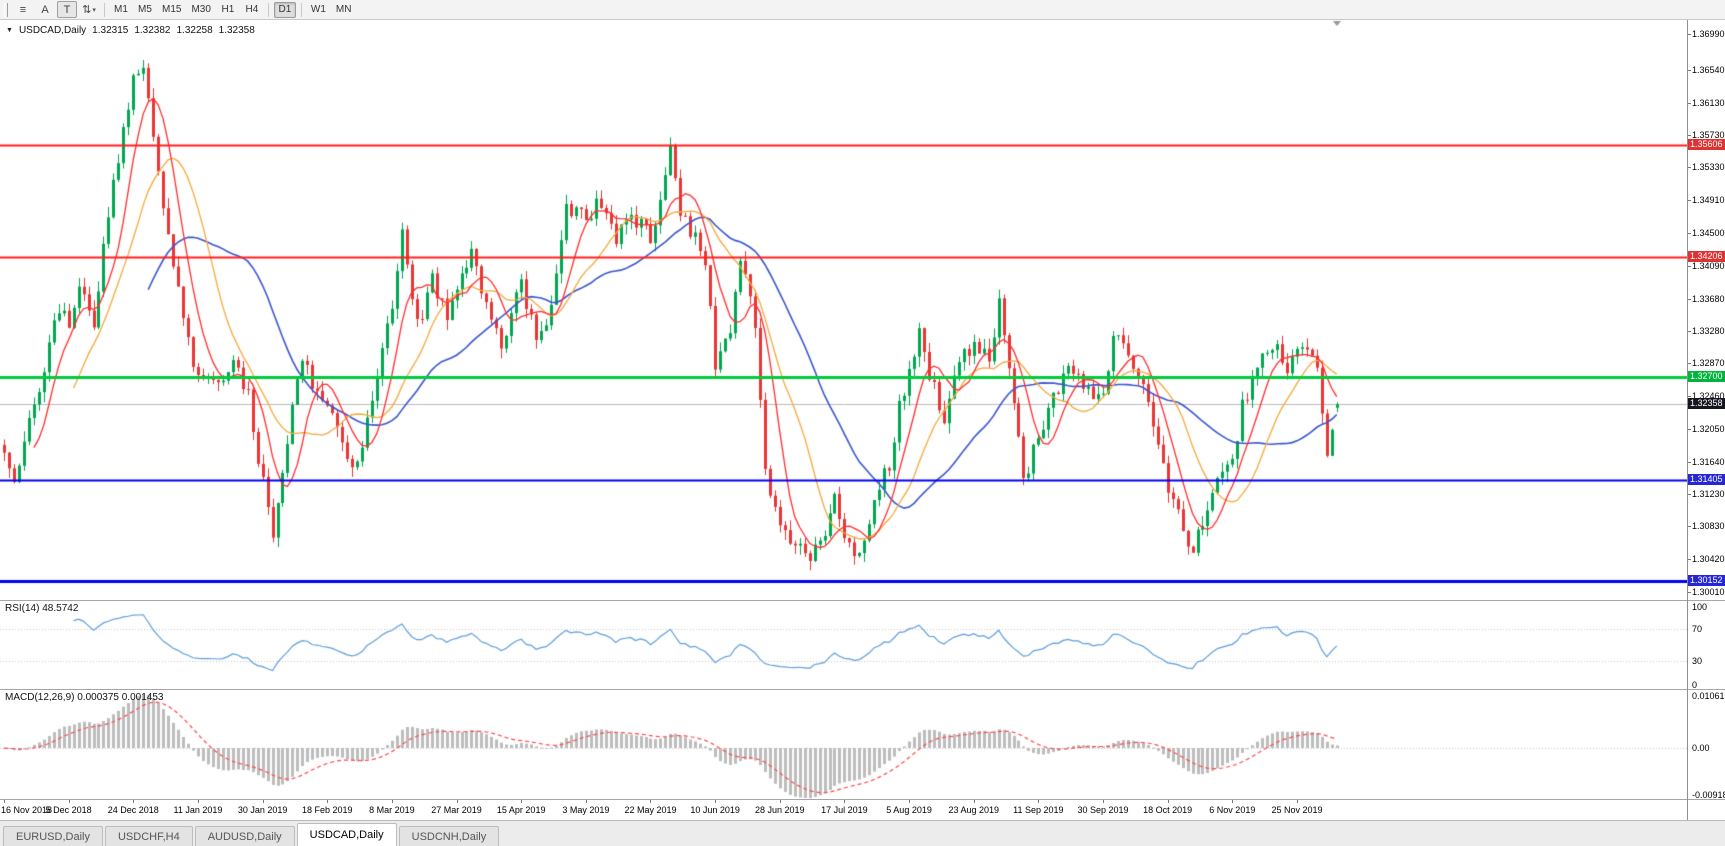  Describe the element at coordinates (1232, 810) in the screenshot. I see `date-axis-label: 6 Nov 2019` at that location.